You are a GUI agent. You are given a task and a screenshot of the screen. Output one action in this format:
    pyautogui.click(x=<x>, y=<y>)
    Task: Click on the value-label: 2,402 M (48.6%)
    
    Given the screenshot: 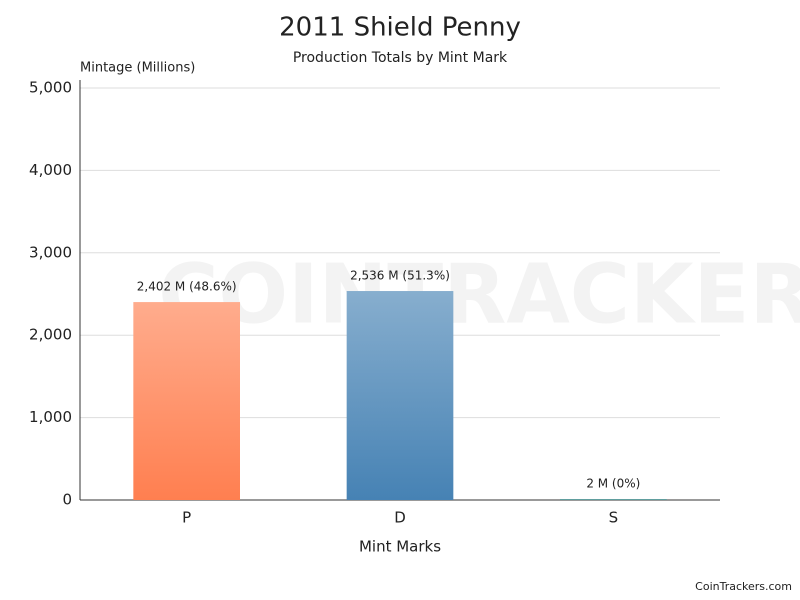 What is the action you would take?
    pyautogui.click(x=187, y=287)
    